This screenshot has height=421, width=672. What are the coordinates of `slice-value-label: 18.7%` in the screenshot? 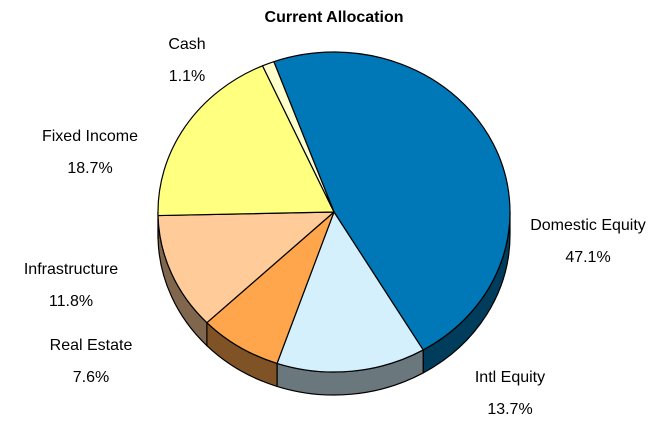 It's located at (89, 168).